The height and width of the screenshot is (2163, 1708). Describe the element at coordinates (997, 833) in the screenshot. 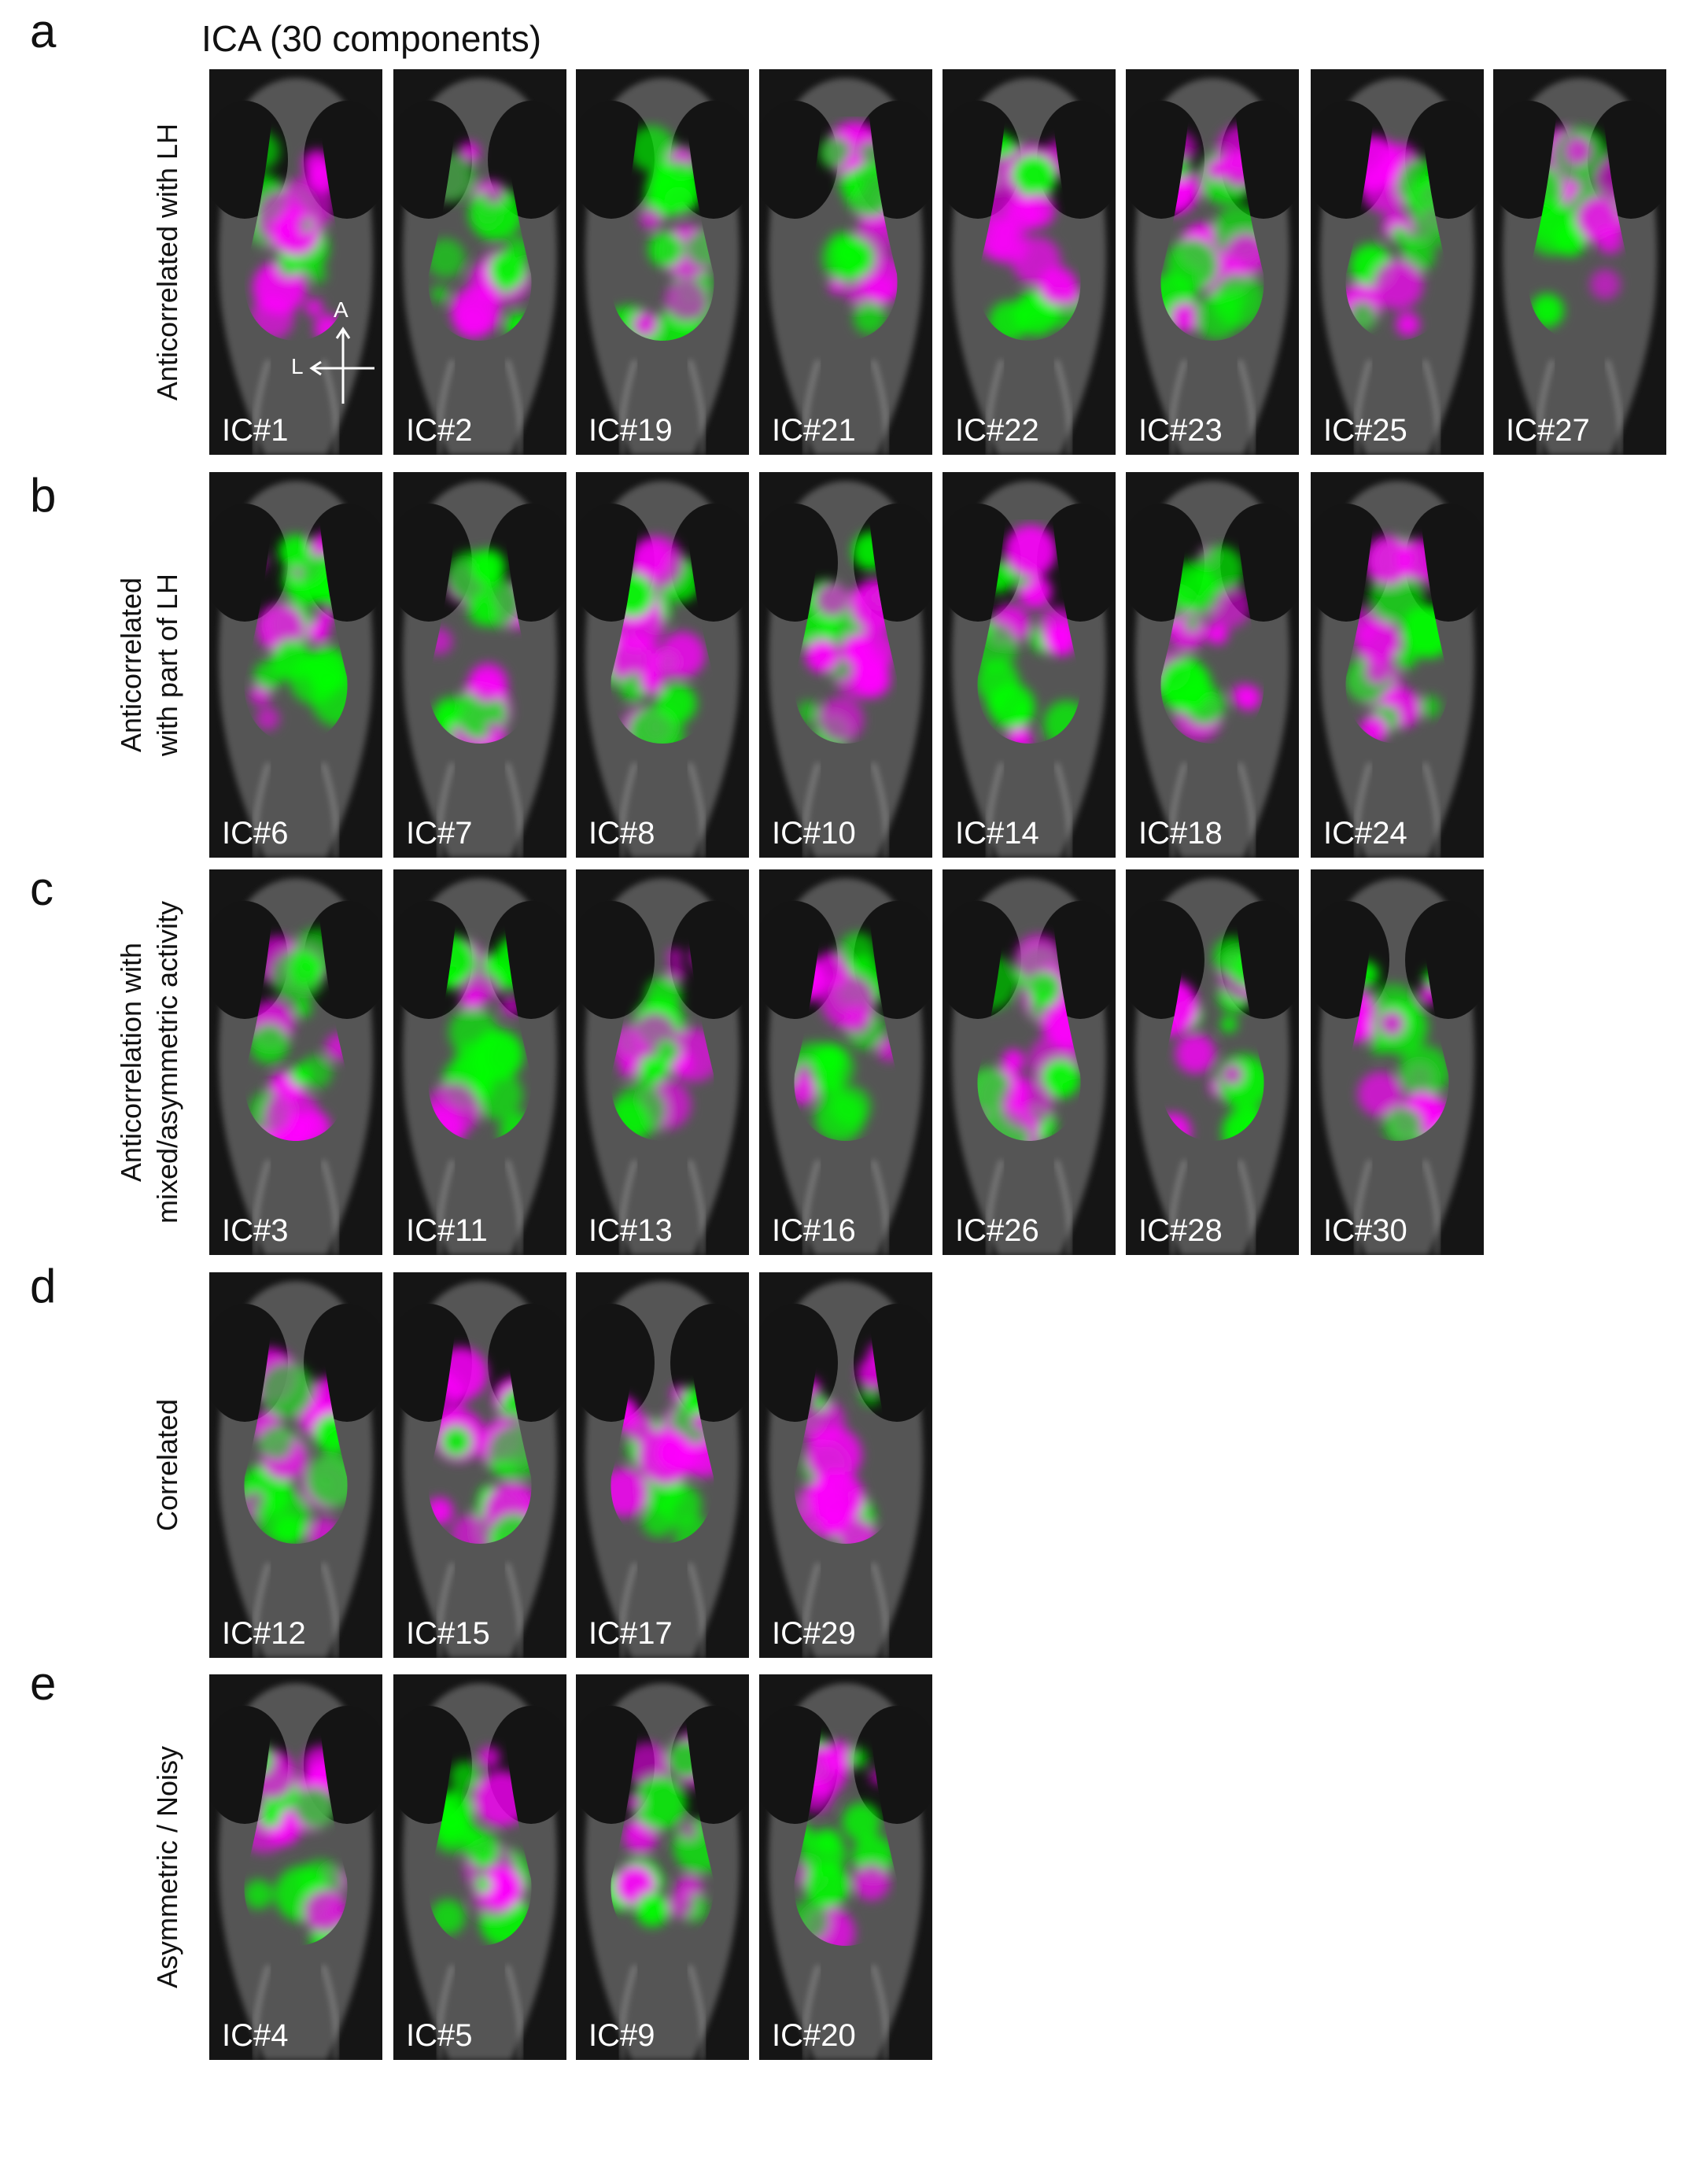

I see `component-label: IC#14` at that location.